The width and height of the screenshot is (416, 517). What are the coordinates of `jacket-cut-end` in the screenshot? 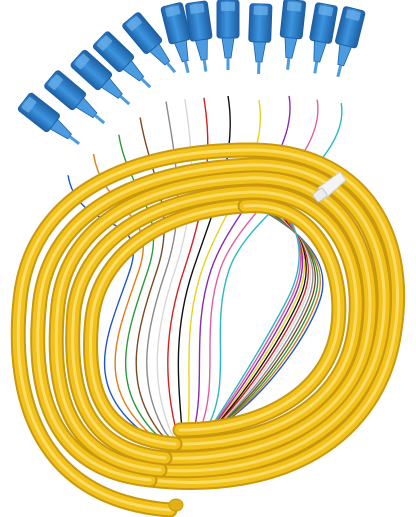 It's located at (176, 505).